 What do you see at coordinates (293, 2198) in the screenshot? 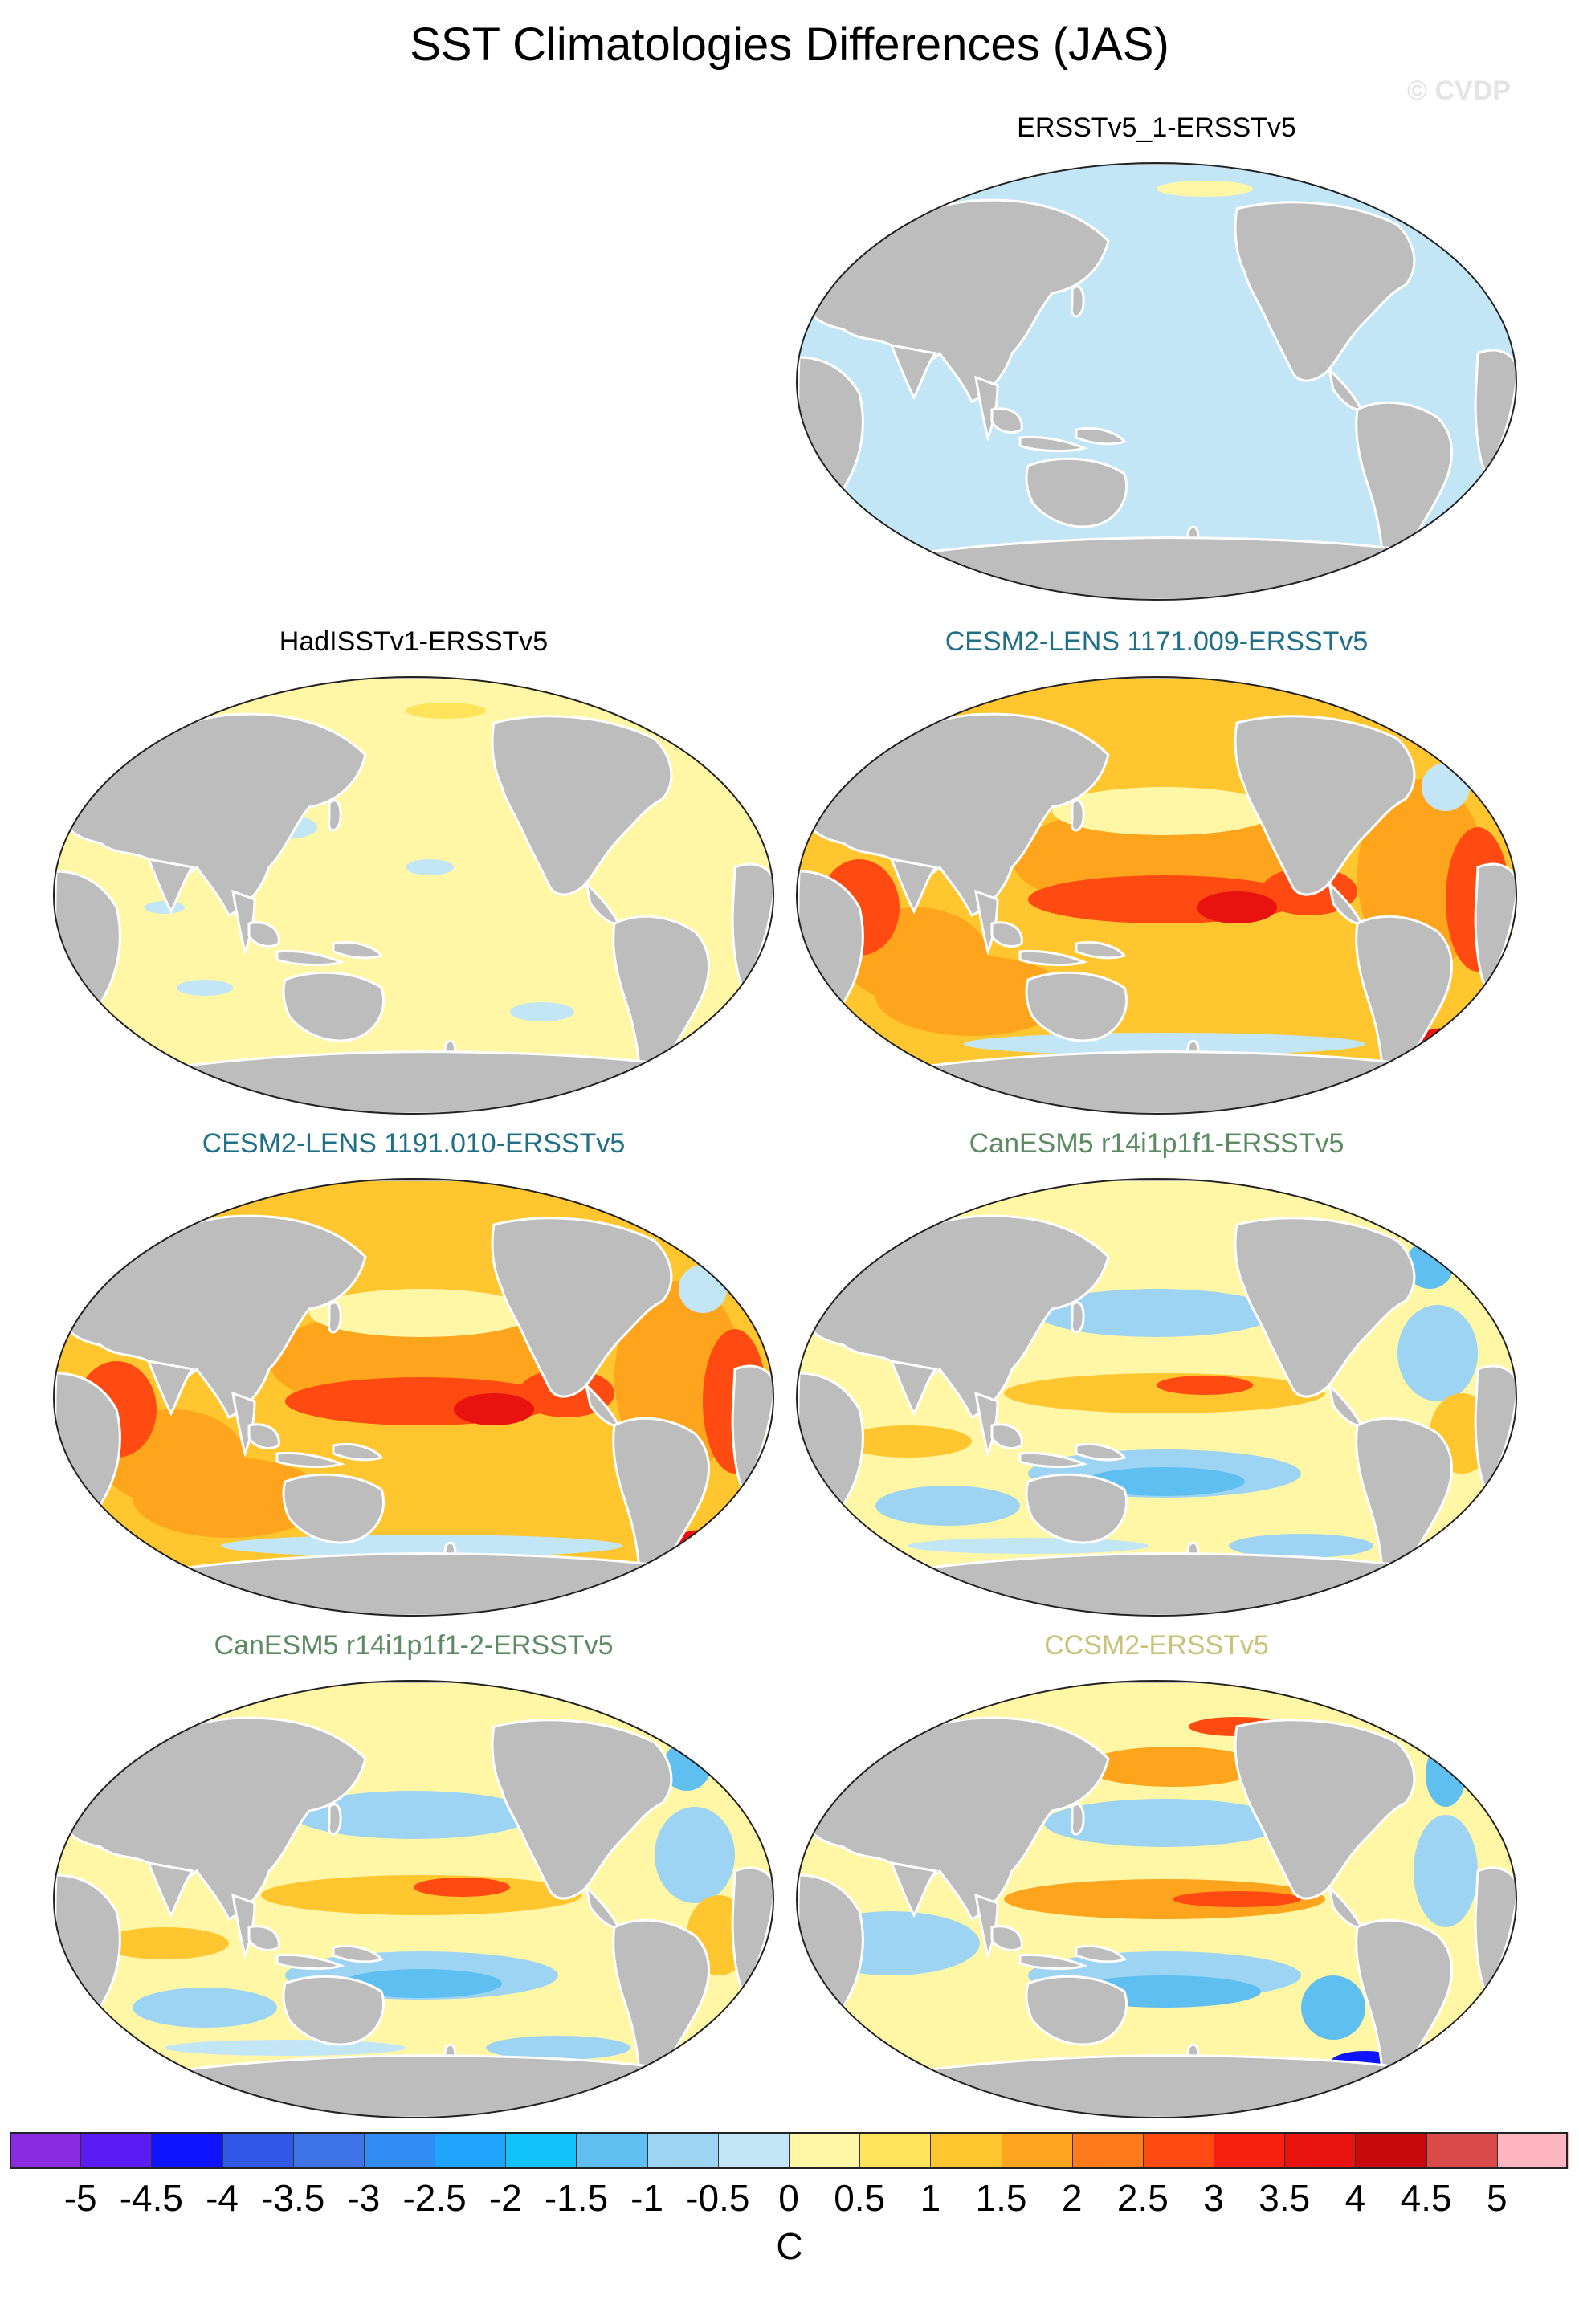
I see `colorbar-tick-label: -3.5` at bounding box center [293, 2198].